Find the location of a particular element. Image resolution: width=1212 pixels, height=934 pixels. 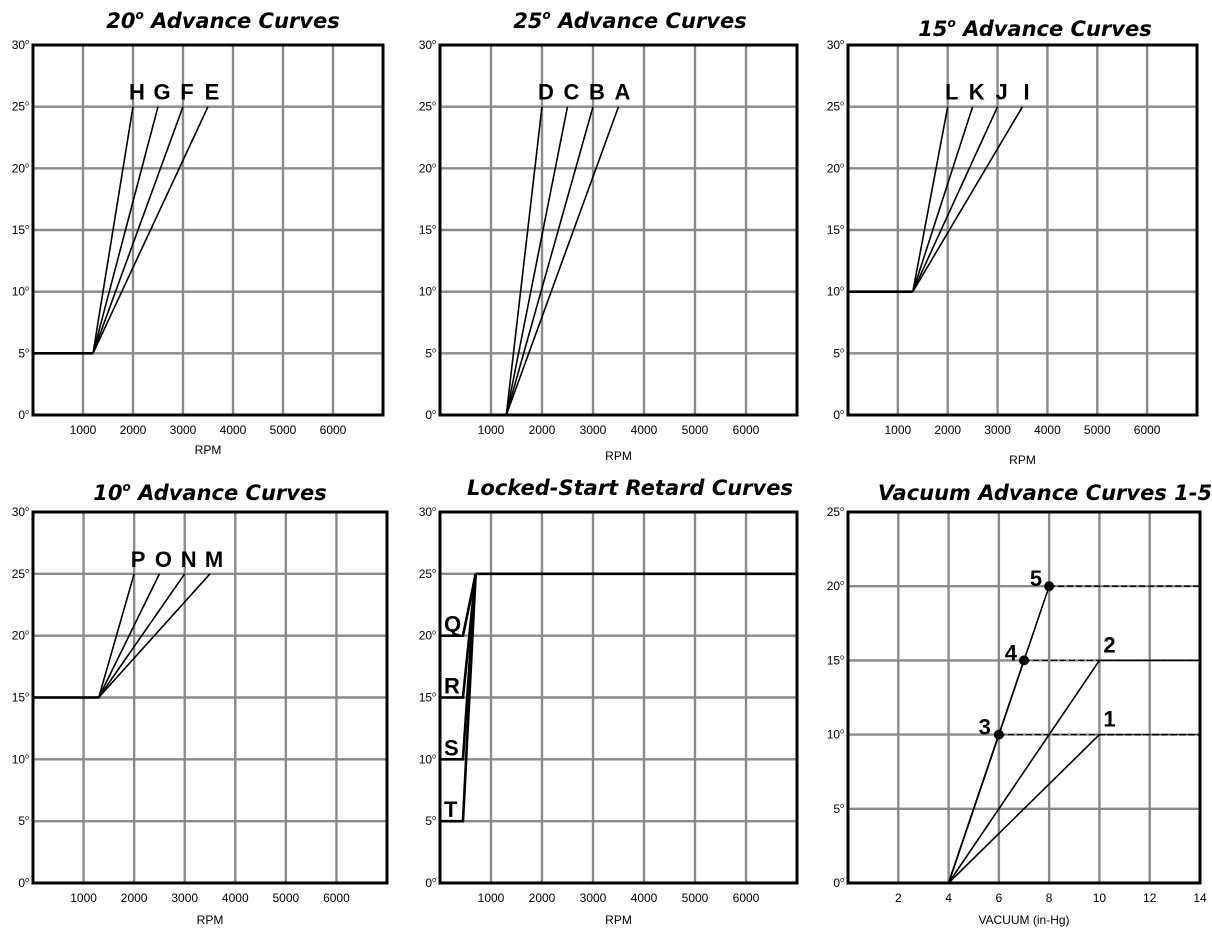

series-line-O is located at coordinates (129, 635).